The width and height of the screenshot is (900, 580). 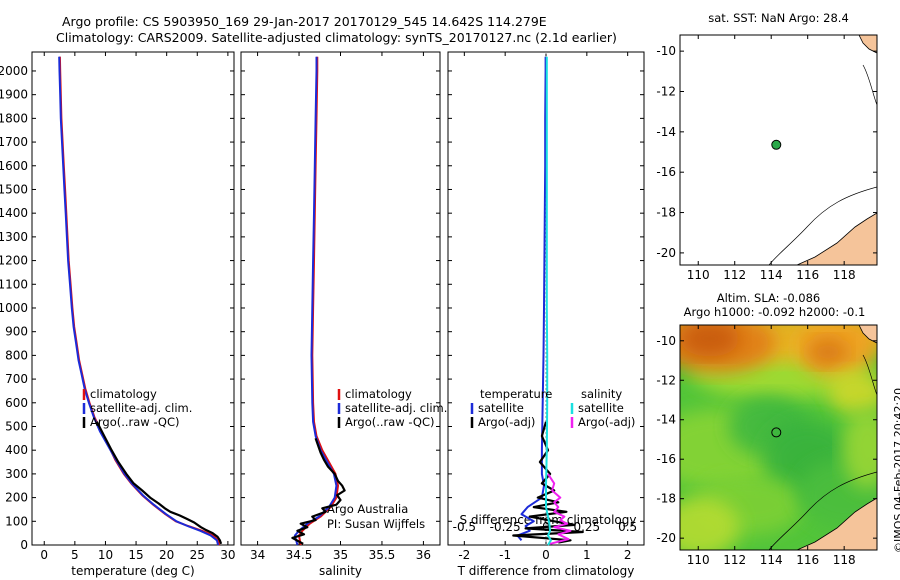 What do you see at coordinates (516, 394) in the screenshot?
I see `legend-label: temperature` at bounding box center [516, 394].